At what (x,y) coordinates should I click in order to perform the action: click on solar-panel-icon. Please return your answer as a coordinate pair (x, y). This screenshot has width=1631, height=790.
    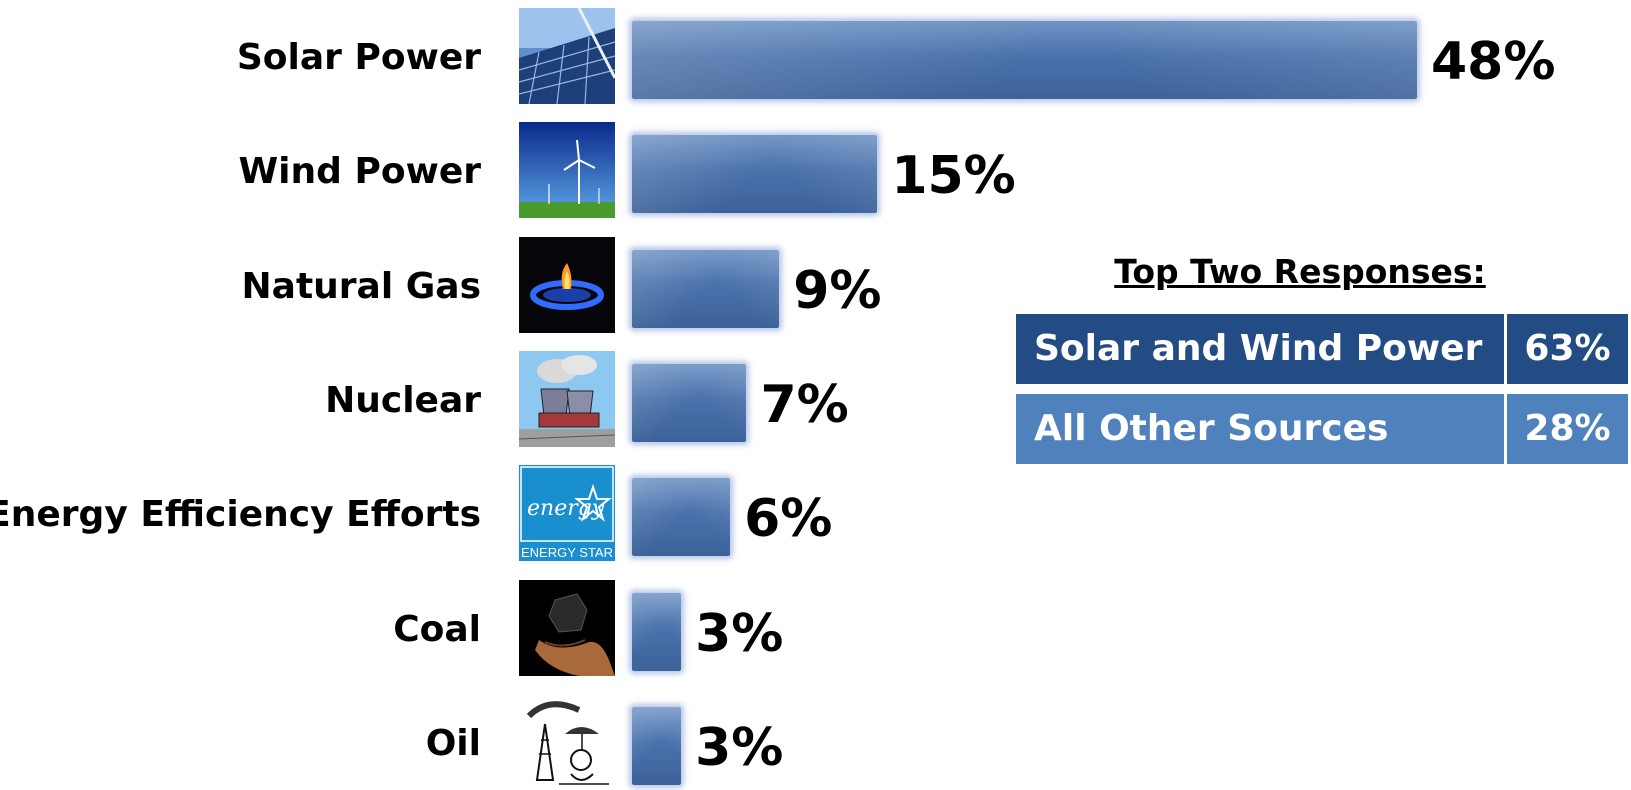
    Looking at the image, I should click on (567, 56).